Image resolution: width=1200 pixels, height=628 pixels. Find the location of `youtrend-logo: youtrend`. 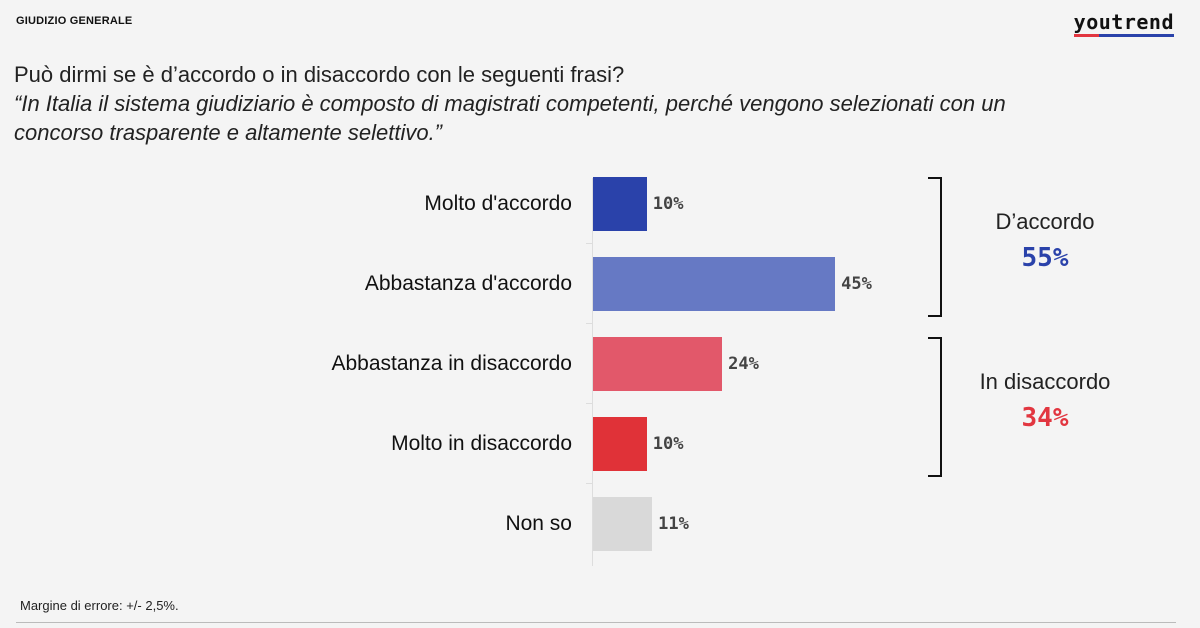

youtrend-logo: youtrend is located at coordinates (1123, 23).